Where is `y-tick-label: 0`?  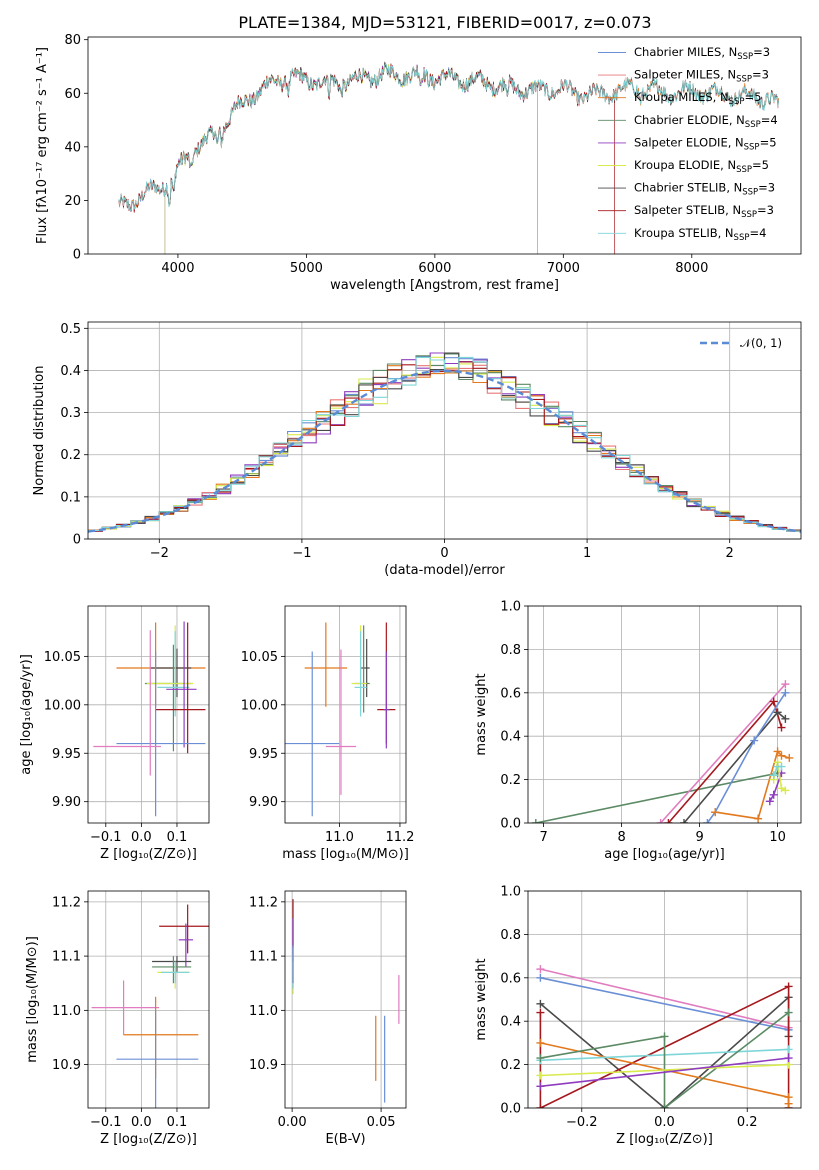
y-tick-label: 0 is located at coordinates (77, 540).